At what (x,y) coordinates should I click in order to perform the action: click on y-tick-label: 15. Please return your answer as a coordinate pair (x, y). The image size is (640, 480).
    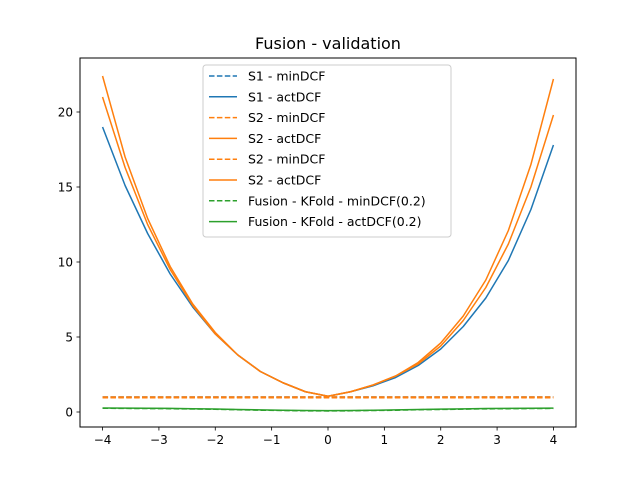
    Looking at the image, I should click on (65, 188).